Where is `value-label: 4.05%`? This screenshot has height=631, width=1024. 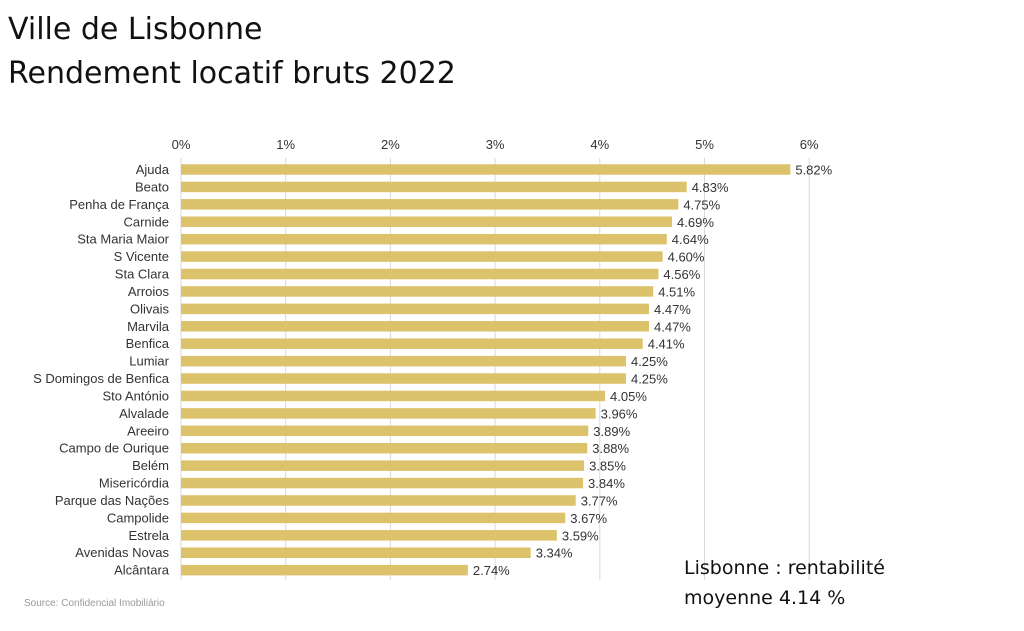 value-label: 4.05% is located at coordinates (628, 396).